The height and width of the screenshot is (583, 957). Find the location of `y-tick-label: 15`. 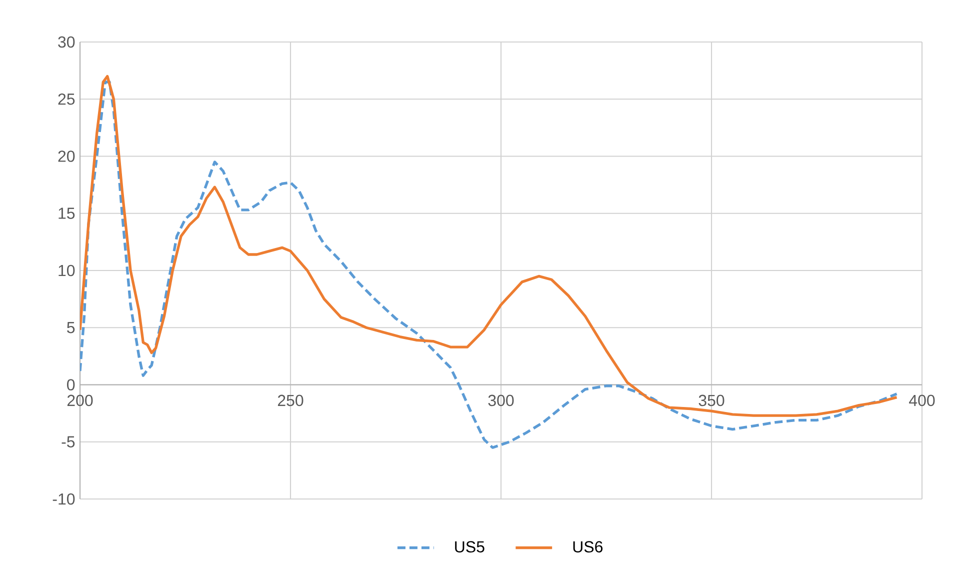

y-tick-label: 15 is located at coordinates (66, 213).